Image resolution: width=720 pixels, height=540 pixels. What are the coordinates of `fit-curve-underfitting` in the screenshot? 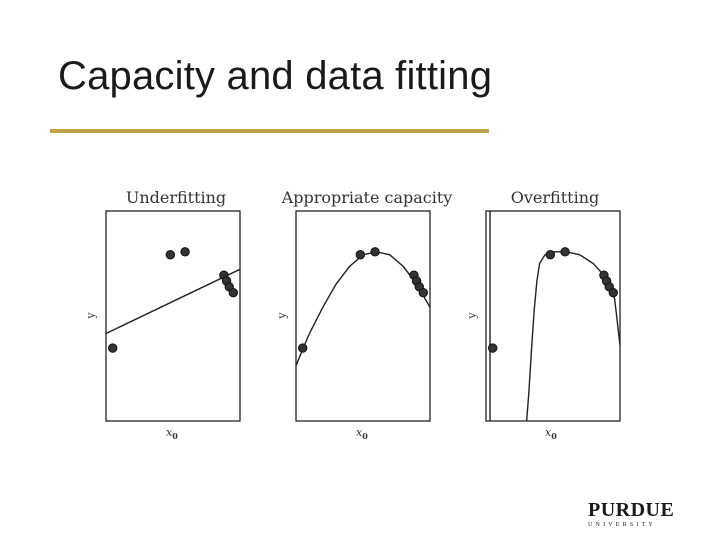 It's located at (173, 301).